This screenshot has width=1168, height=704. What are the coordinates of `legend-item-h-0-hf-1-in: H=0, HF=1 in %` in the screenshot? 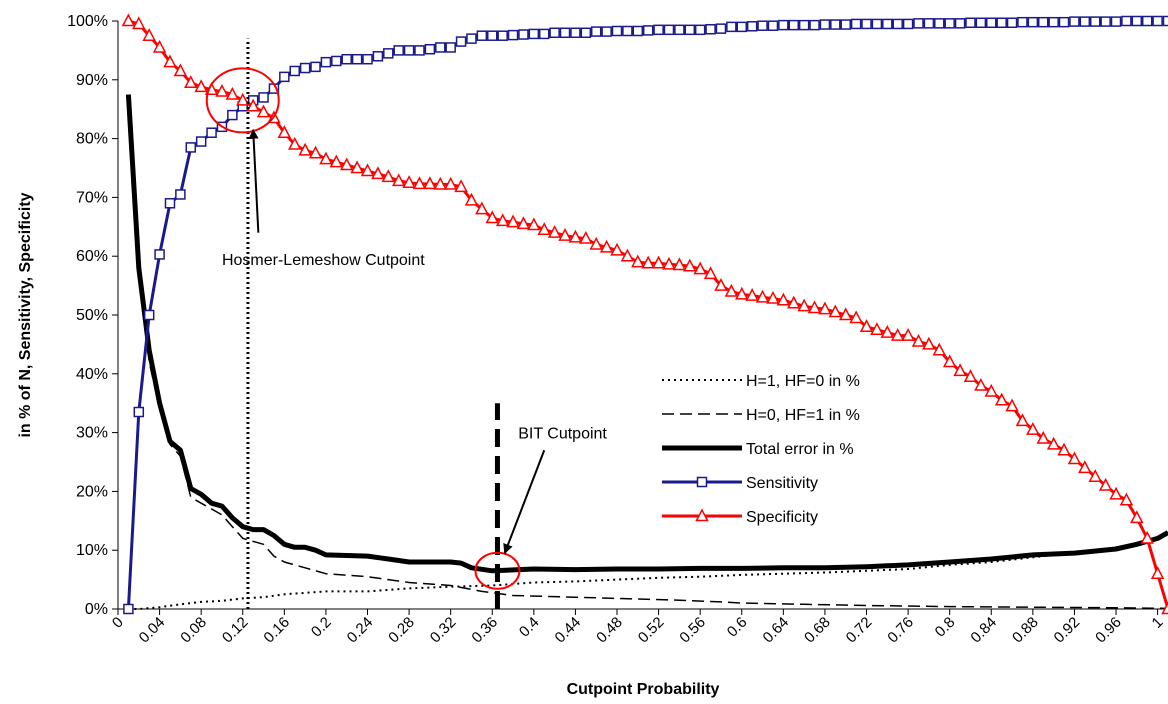 It's located at (761, 415).